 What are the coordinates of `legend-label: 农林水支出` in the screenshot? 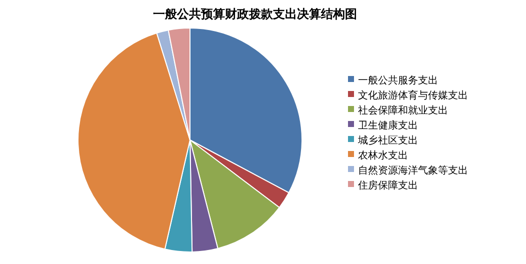 It's located at (383, 156).